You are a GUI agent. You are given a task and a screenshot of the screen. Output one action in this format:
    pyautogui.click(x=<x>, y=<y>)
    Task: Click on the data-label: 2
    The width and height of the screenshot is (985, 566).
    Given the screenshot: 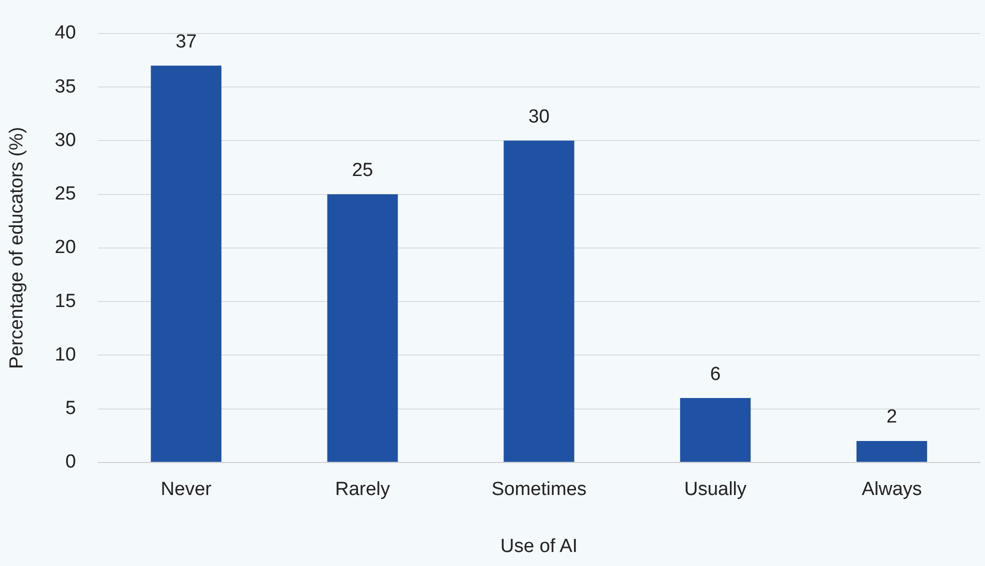 What is the action you would take?
    pyautogui.click(x=892, y=417)
    